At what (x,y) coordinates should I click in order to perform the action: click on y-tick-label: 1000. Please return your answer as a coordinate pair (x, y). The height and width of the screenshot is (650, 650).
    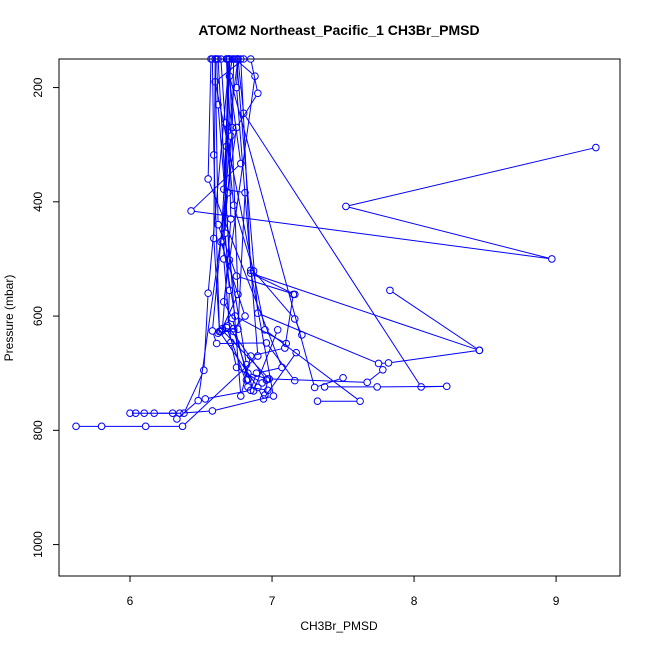
    Looking at the image, I should click on (38, 544).